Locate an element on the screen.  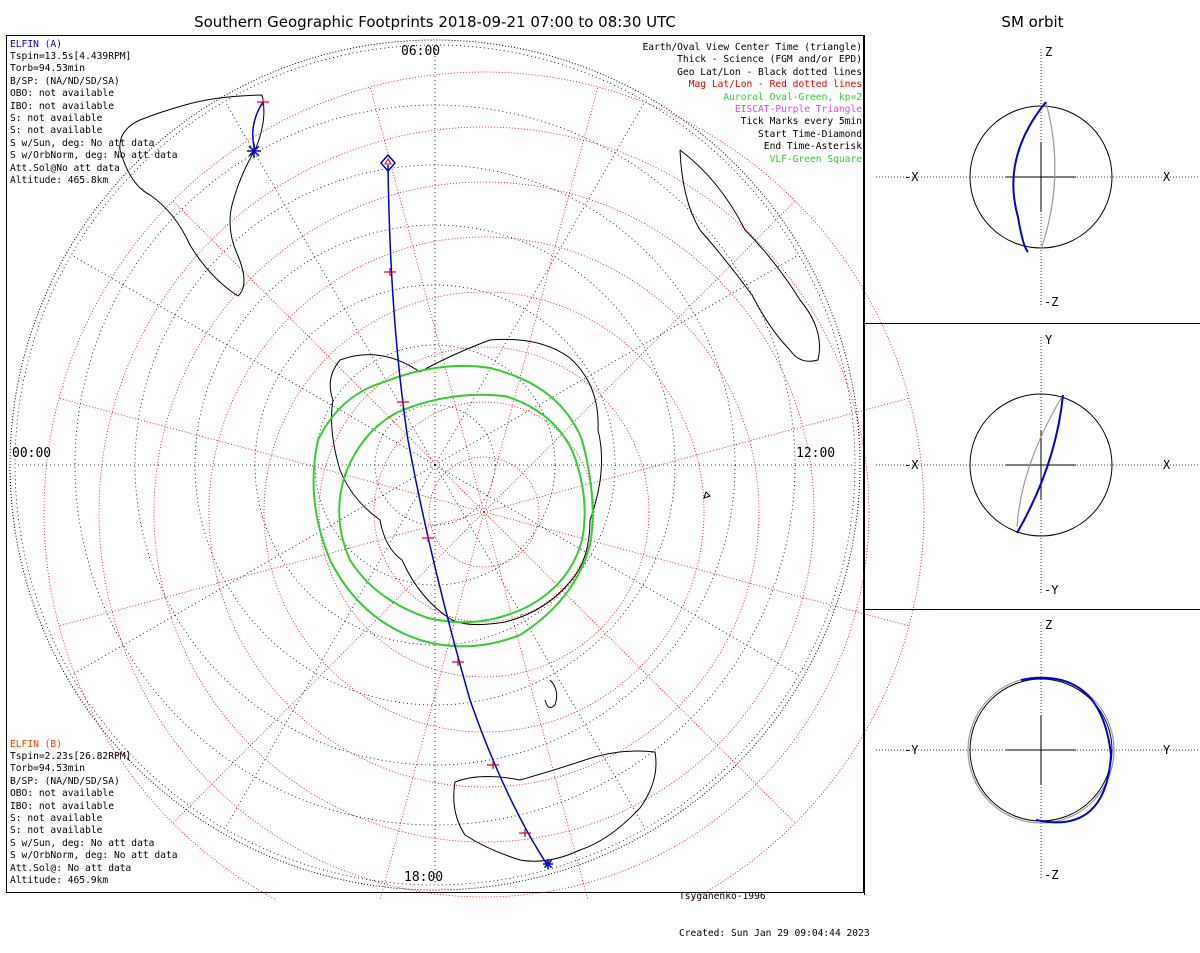
legend-entry-2: Geo Lat/Lon - Black dotted lines is located at coordinates (769, 72).